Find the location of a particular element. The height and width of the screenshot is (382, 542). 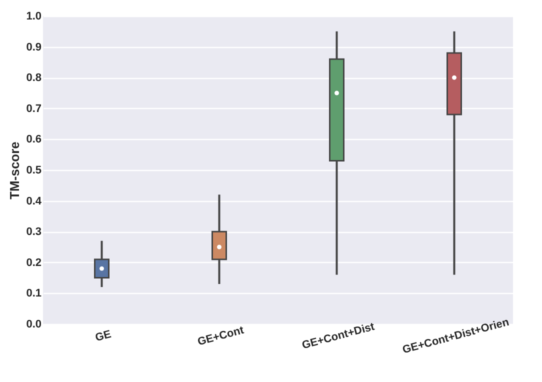

x-tick-label: GE+Cont is located at coordinates (221, 336).